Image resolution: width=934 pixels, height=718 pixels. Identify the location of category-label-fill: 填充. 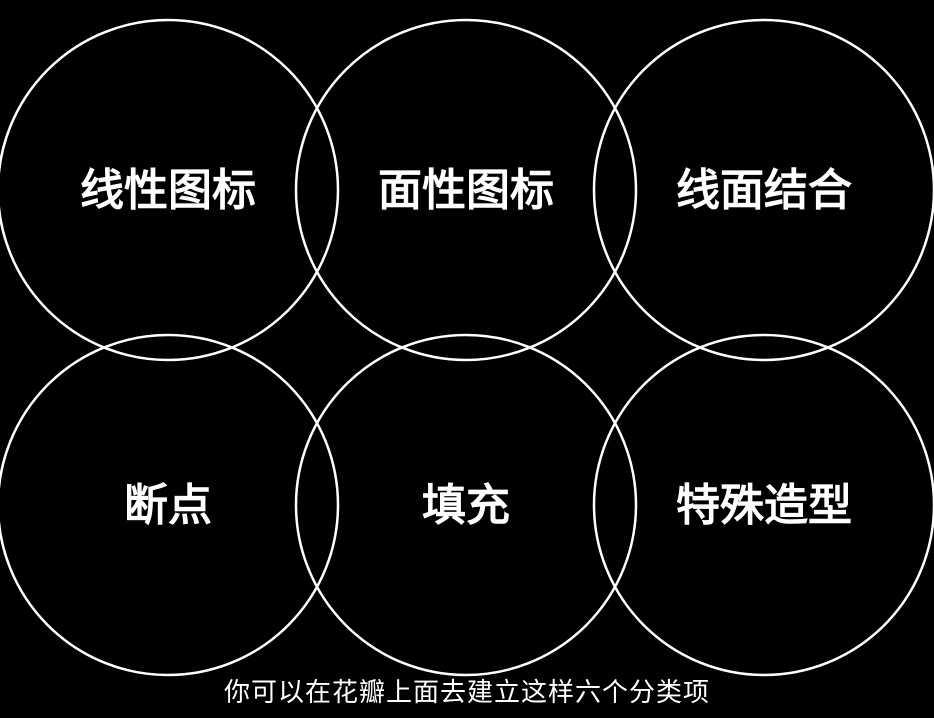
(466, 505).